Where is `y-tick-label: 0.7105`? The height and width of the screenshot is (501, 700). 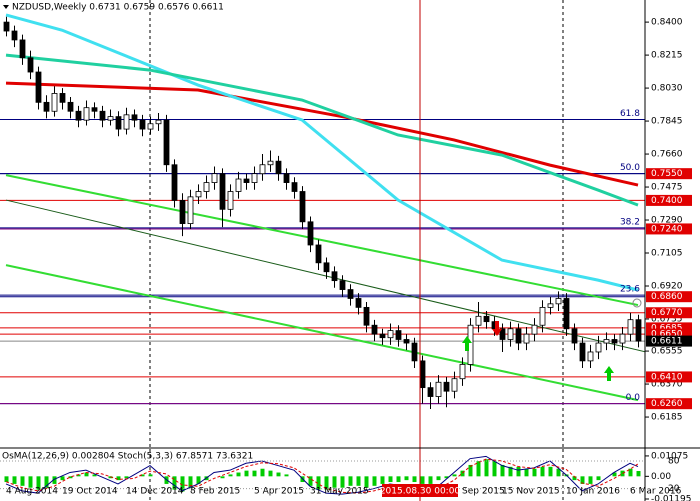
y-tick-label: 0.7105 is located at coordinates (667, 254).